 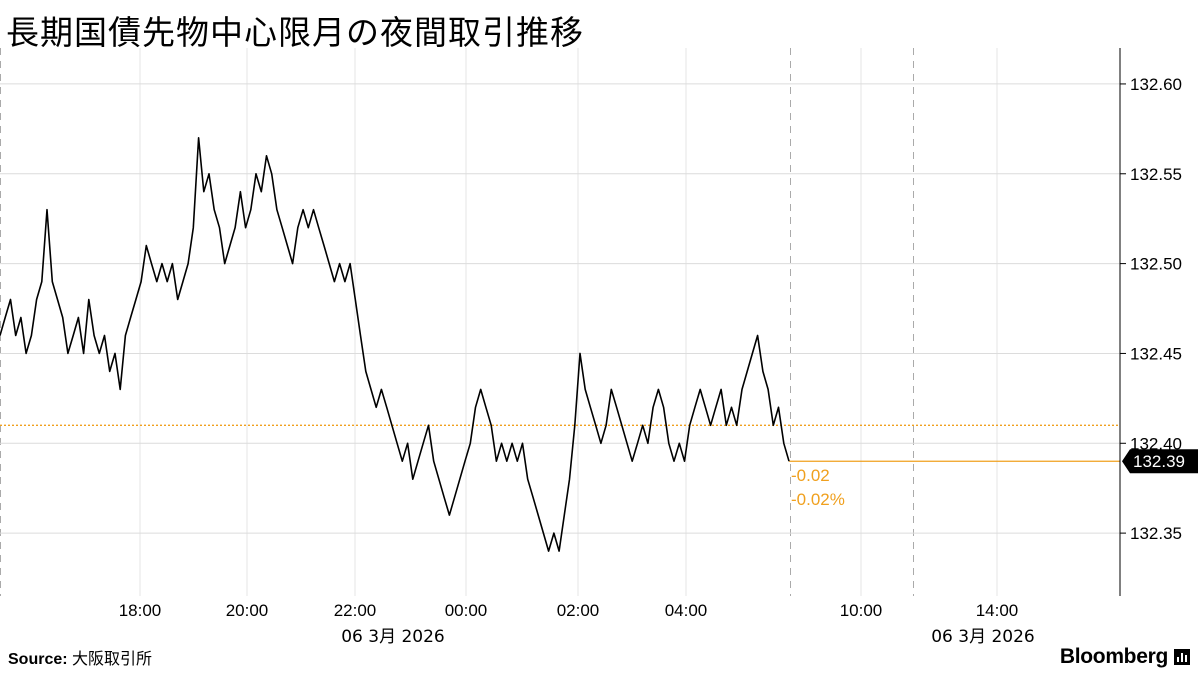 I want to click on y-tick-label: 132.60, so click(x=1156, y=84).